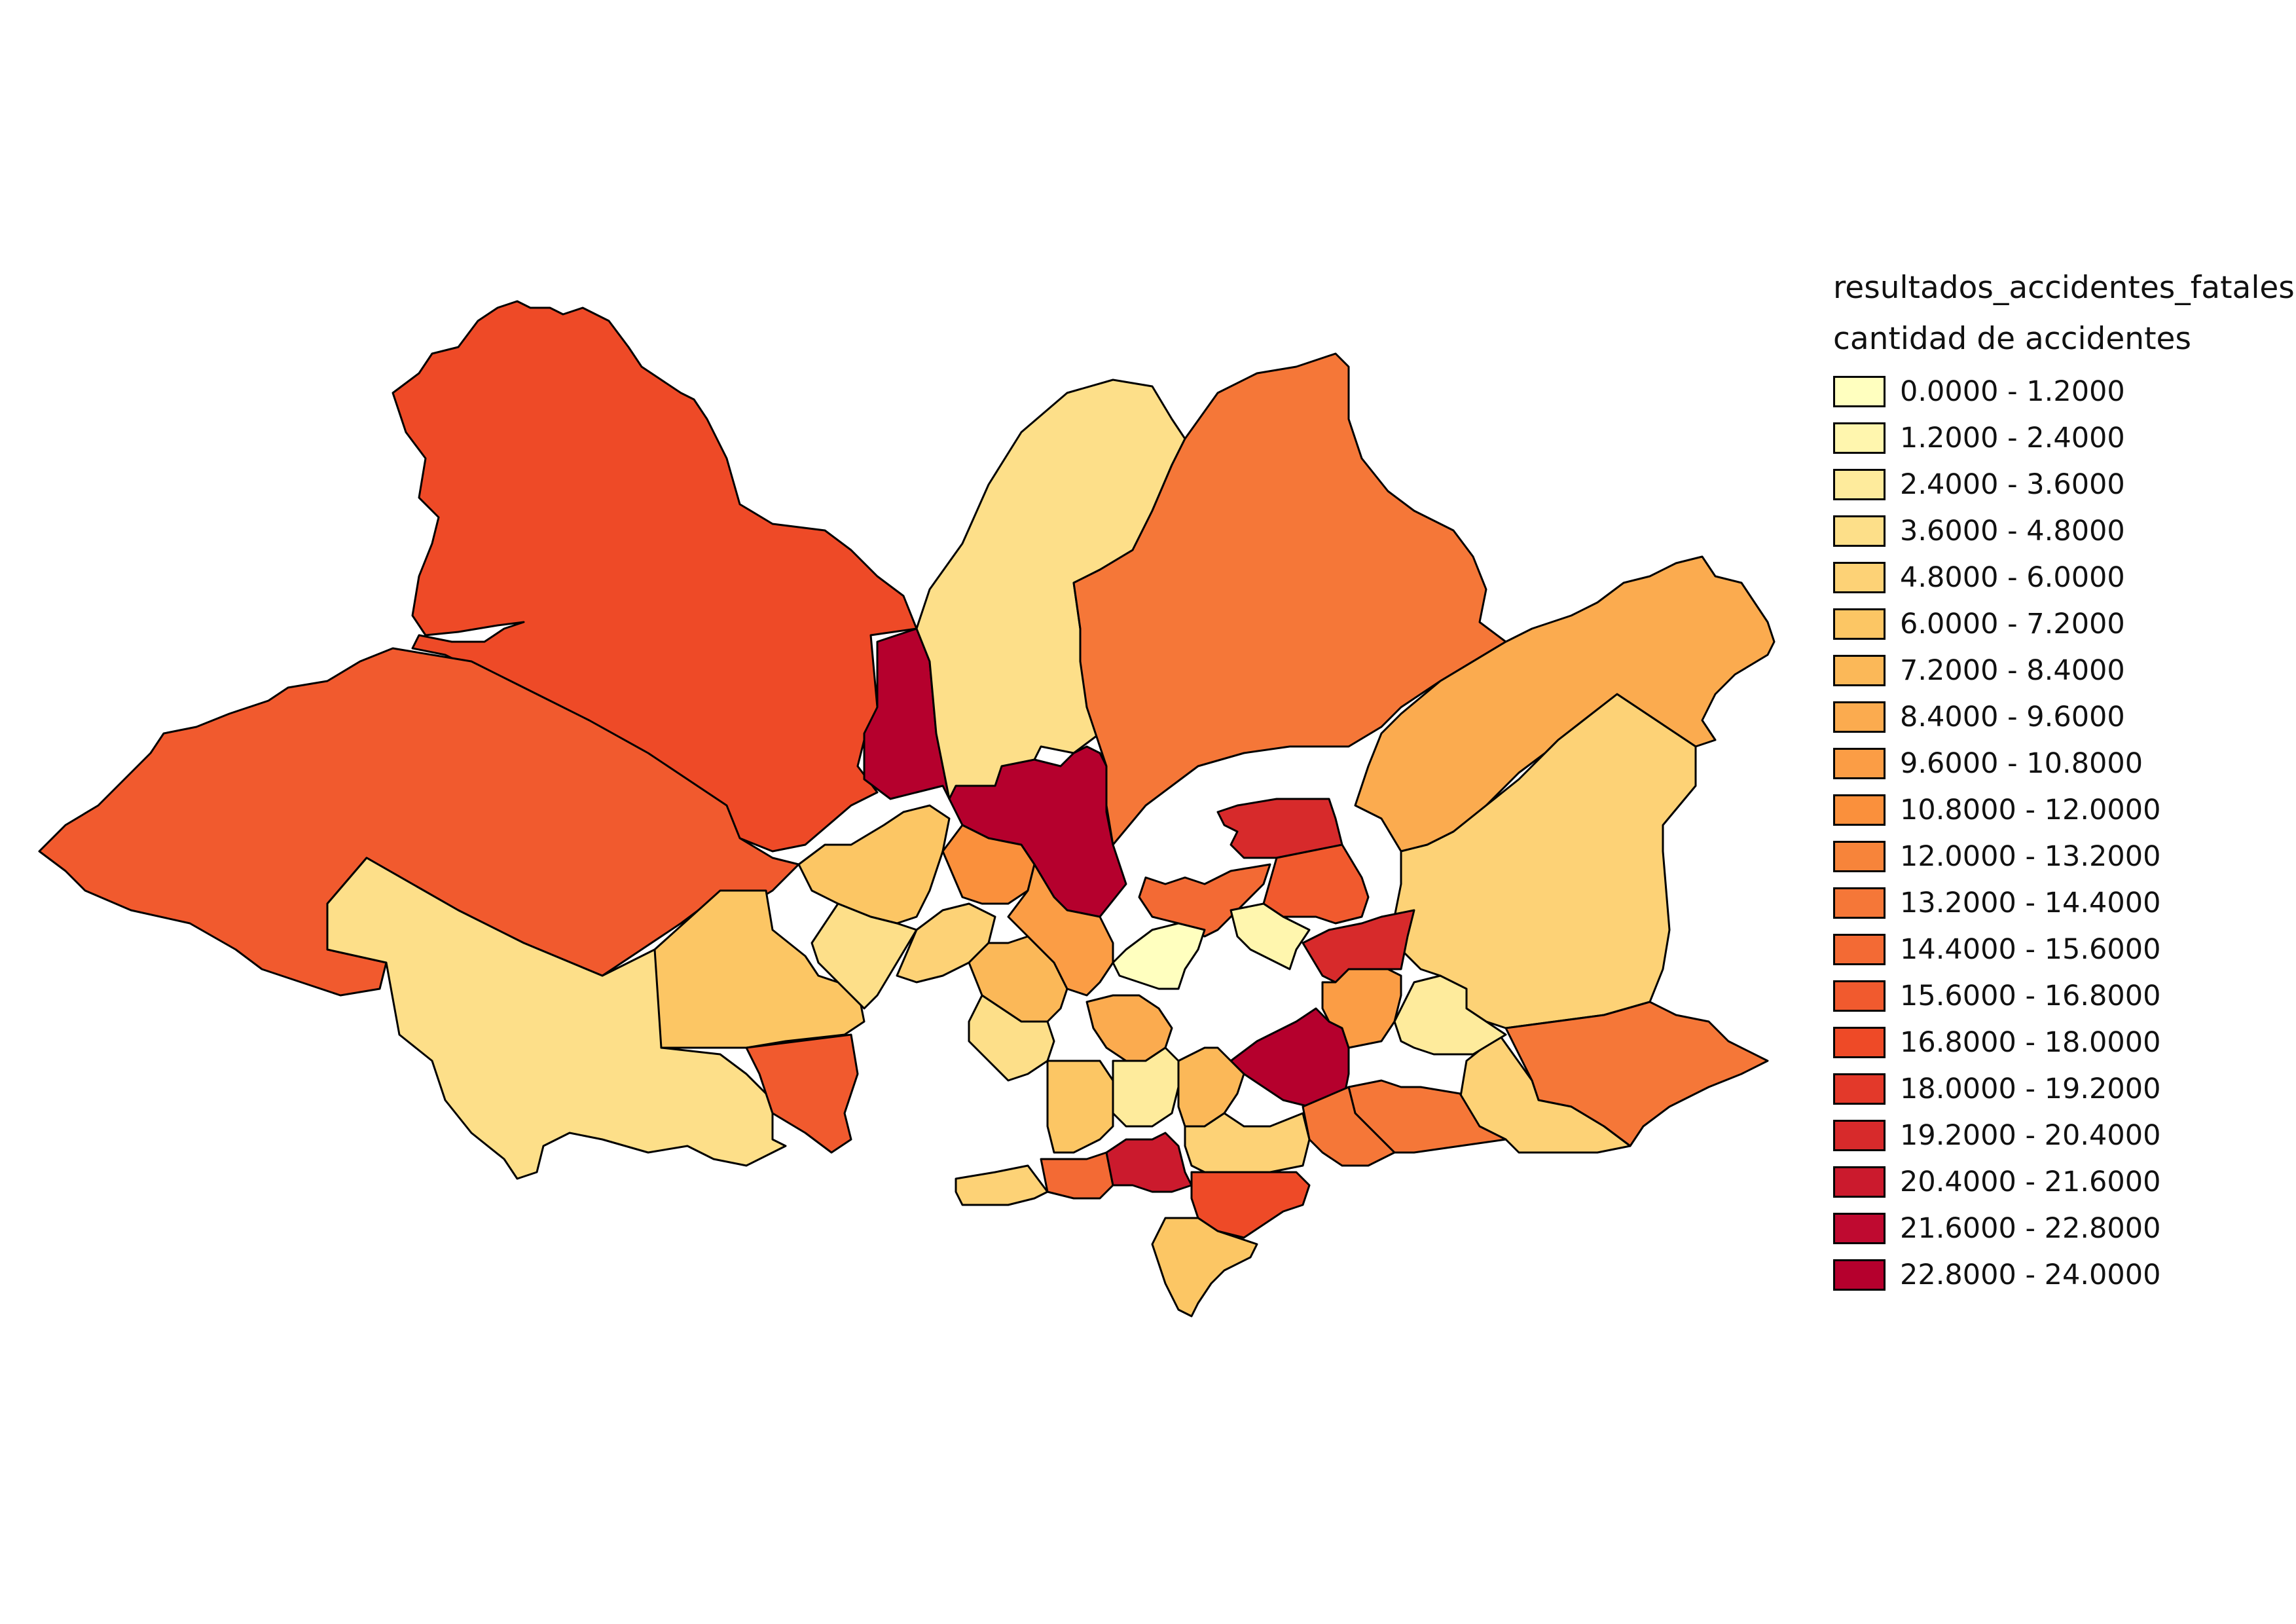  I want to click on legend-row: 13.2000 - 14.4000, so click(2064, 902).